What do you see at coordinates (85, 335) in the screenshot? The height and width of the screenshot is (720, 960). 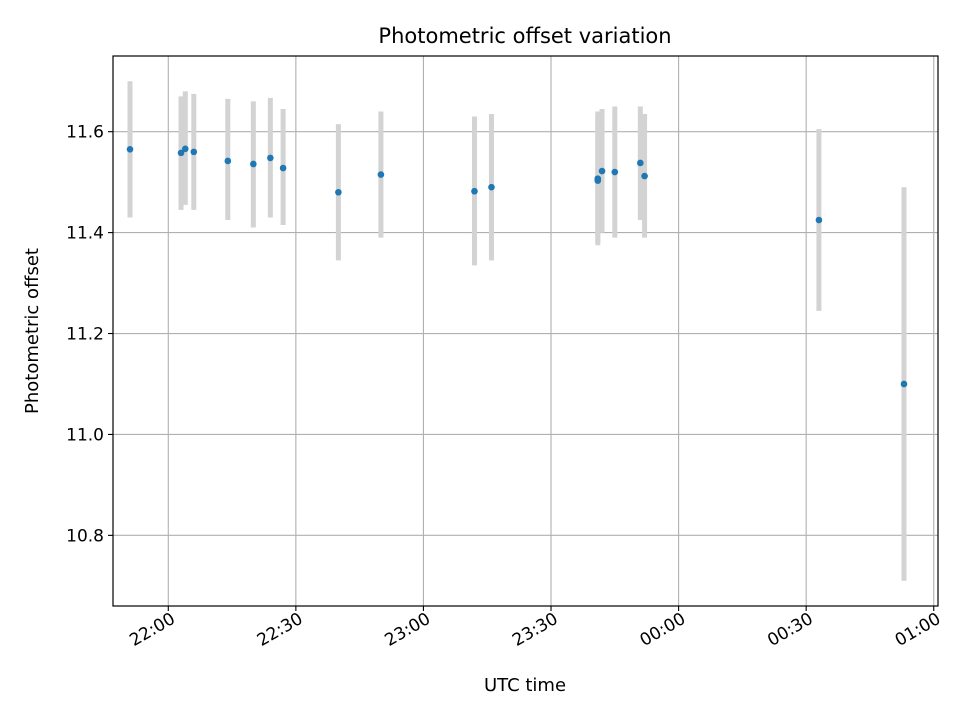 I see `y-tick-label: 11.2` at bounding box center [85, 335].